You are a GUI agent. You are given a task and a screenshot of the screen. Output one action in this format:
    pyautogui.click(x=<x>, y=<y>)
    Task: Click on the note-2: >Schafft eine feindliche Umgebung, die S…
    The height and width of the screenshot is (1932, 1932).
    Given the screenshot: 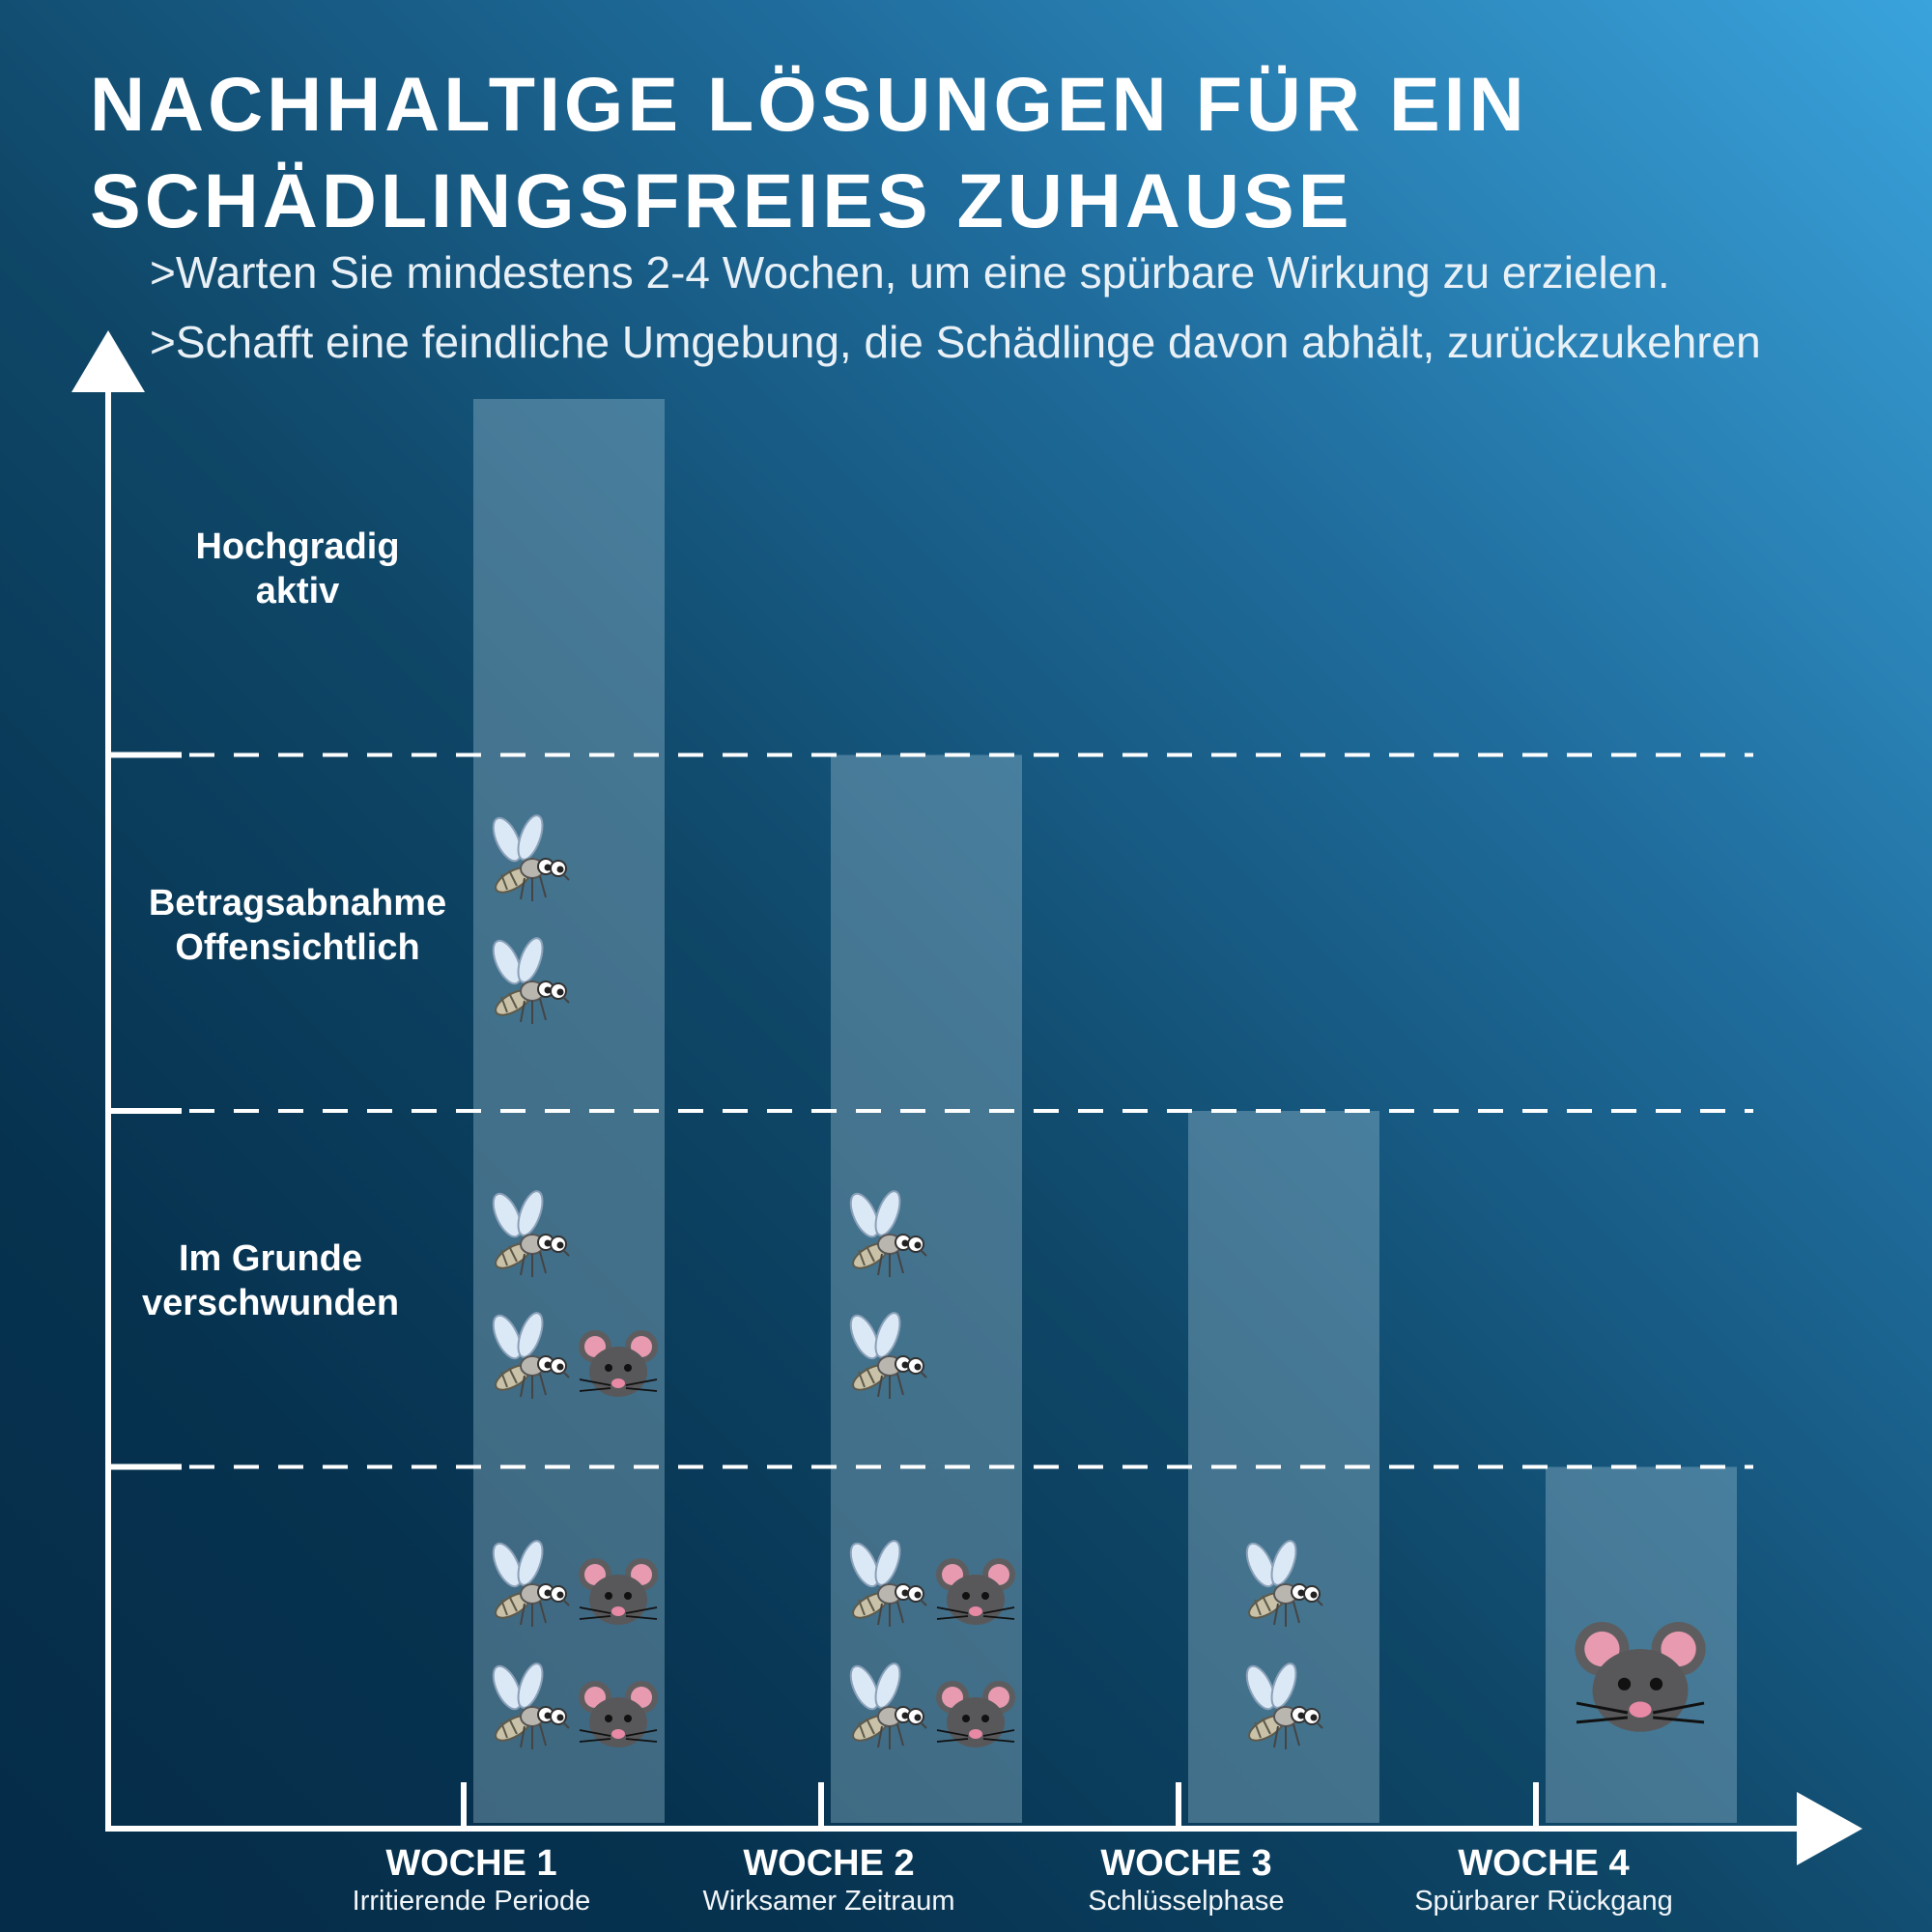 What is the action you would take?
    pyautogui.click(x=955, y=342)
    